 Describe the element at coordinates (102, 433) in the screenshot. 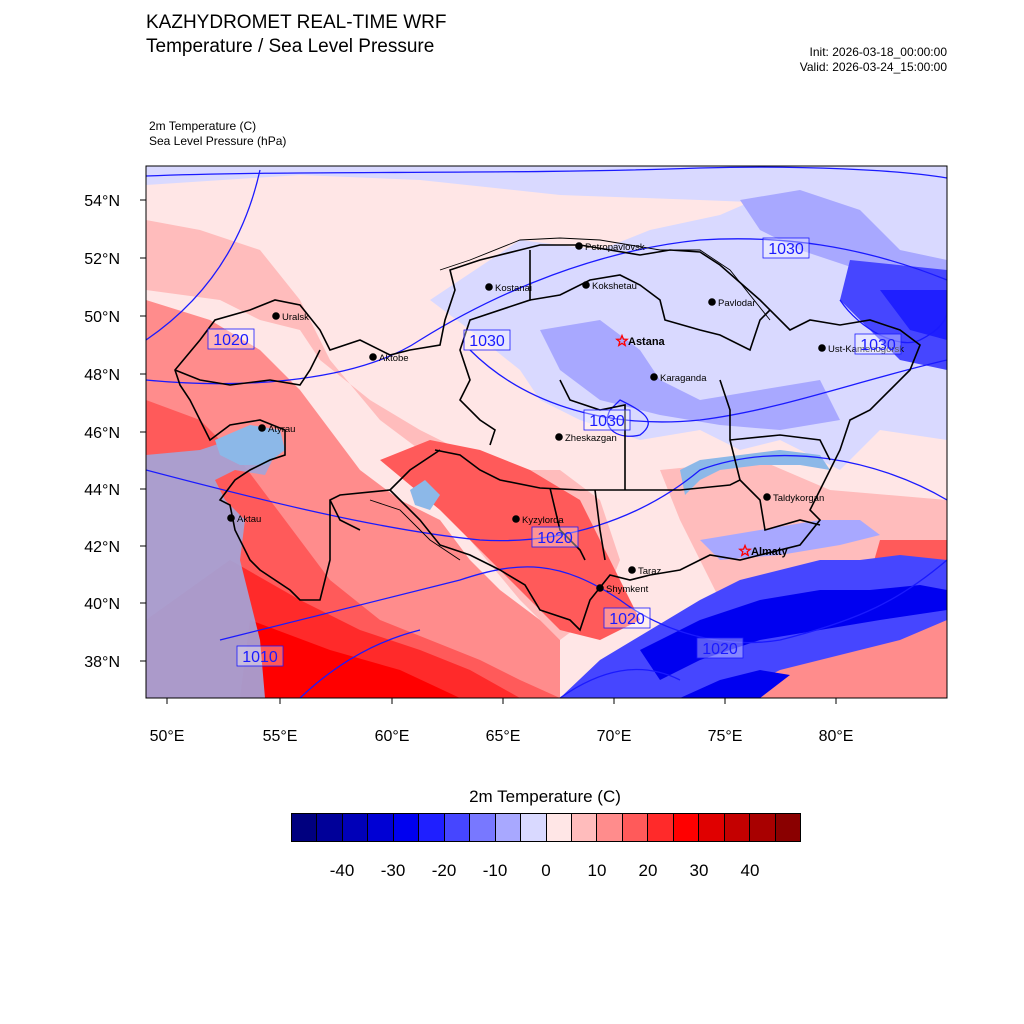

I see `lat-tick-label: 46°N` at that location.